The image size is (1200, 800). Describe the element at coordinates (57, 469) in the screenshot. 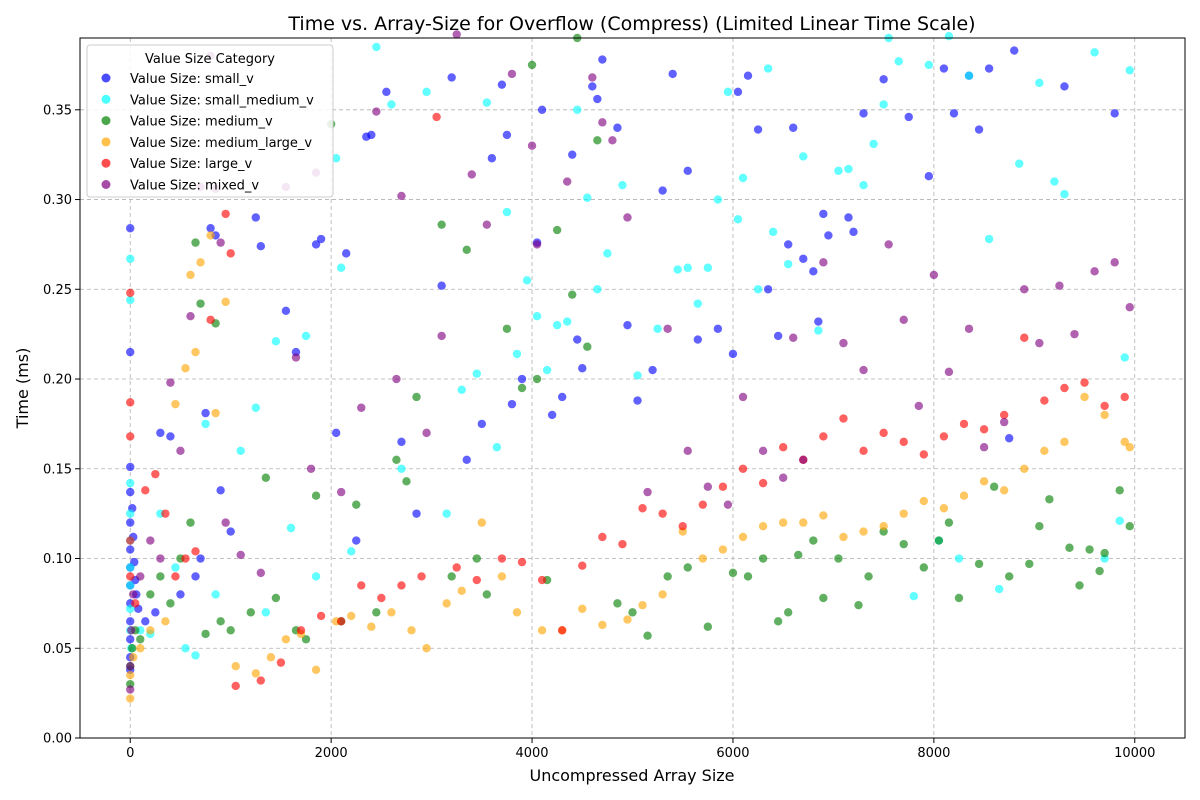

I see `y-tick-label: 0.15` at that location.